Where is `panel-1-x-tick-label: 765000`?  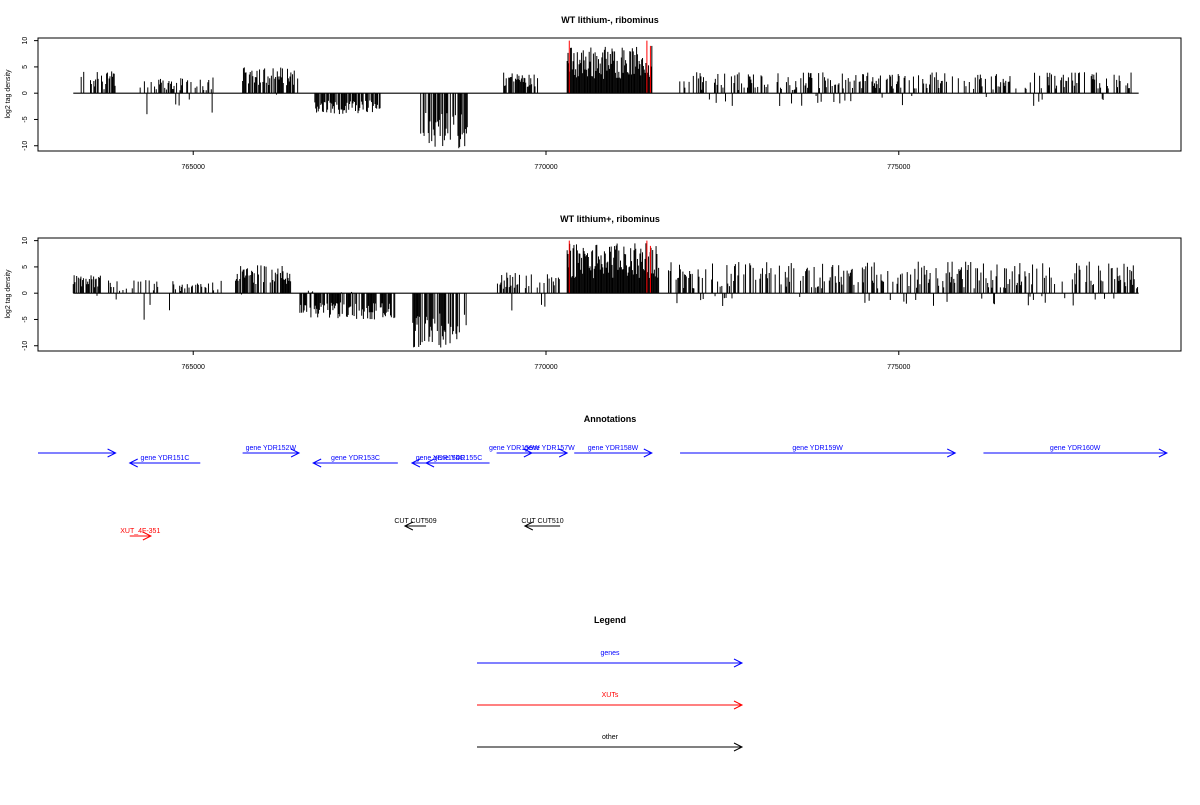 panel-1-x-tick-label: 765000 is located at coordinates (193, 167).